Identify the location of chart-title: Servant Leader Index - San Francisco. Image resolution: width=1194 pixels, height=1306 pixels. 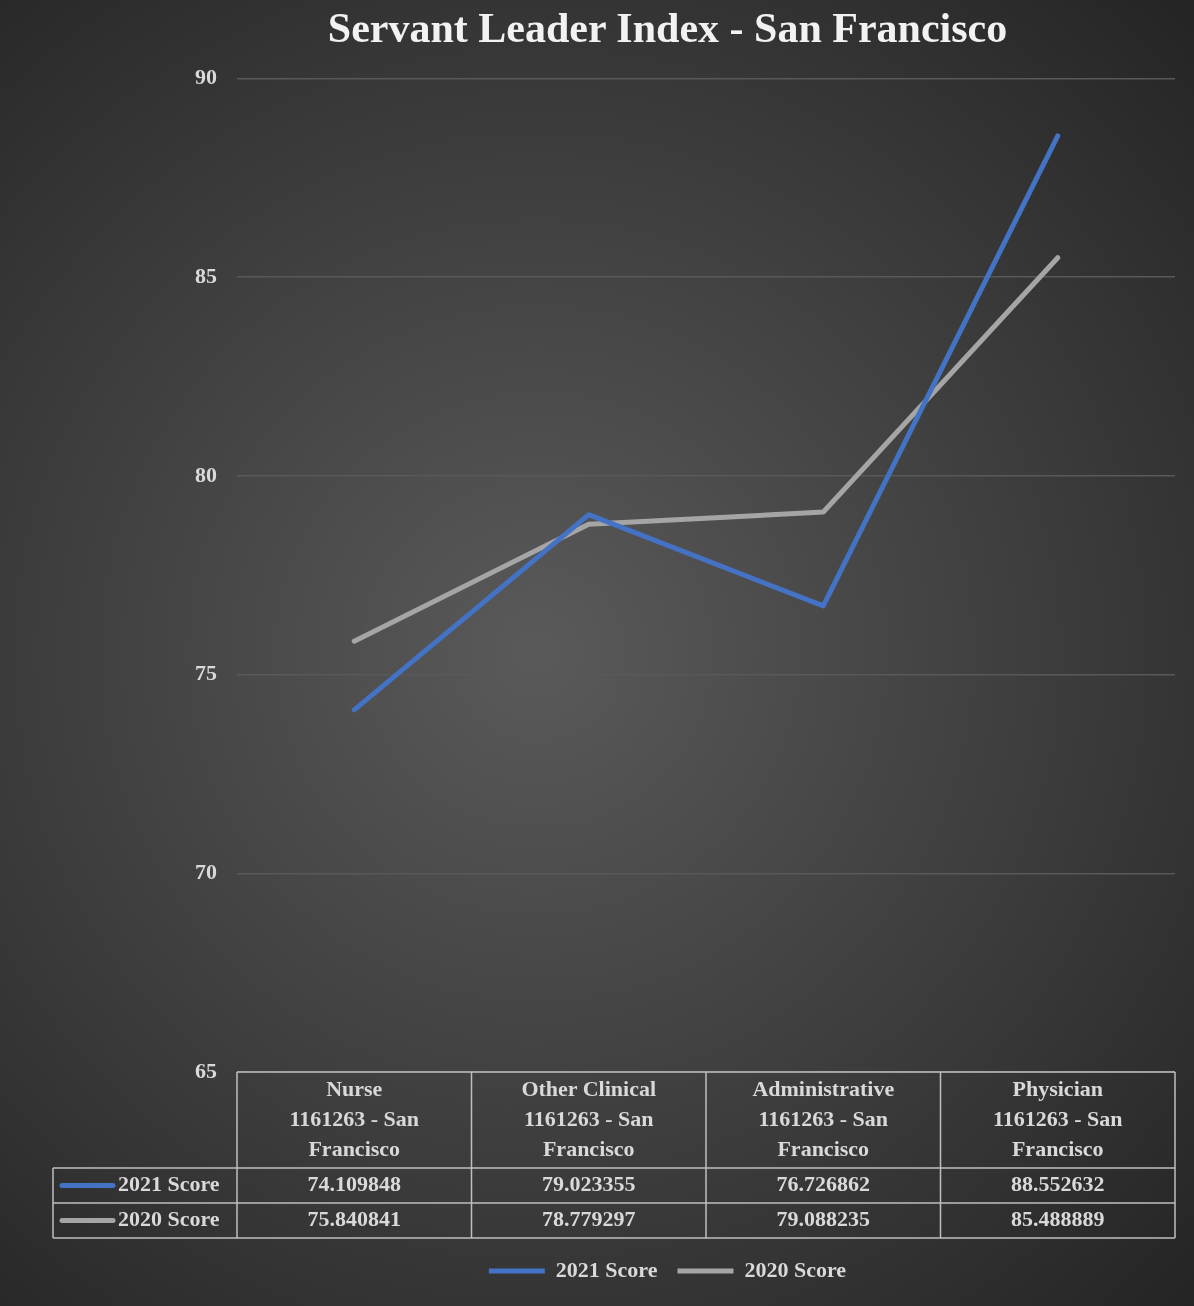
(667, 28).